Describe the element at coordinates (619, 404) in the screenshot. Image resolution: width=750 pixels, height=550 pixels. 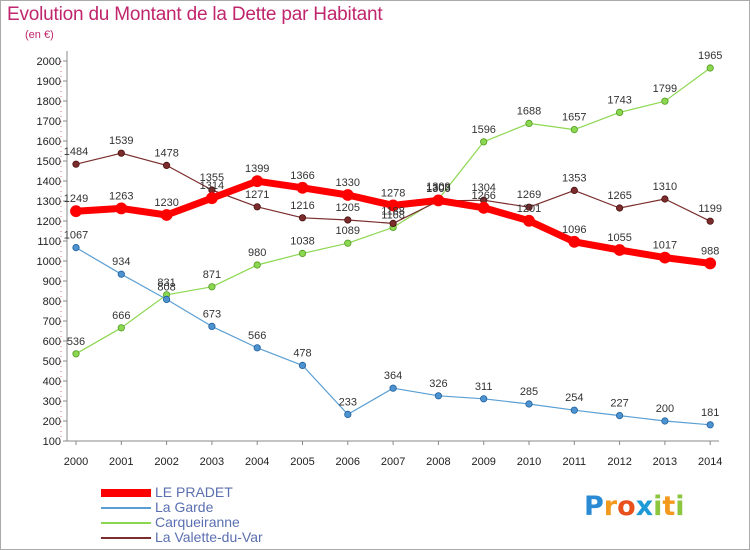
I see `data-label-la-garde: 227` at that location.